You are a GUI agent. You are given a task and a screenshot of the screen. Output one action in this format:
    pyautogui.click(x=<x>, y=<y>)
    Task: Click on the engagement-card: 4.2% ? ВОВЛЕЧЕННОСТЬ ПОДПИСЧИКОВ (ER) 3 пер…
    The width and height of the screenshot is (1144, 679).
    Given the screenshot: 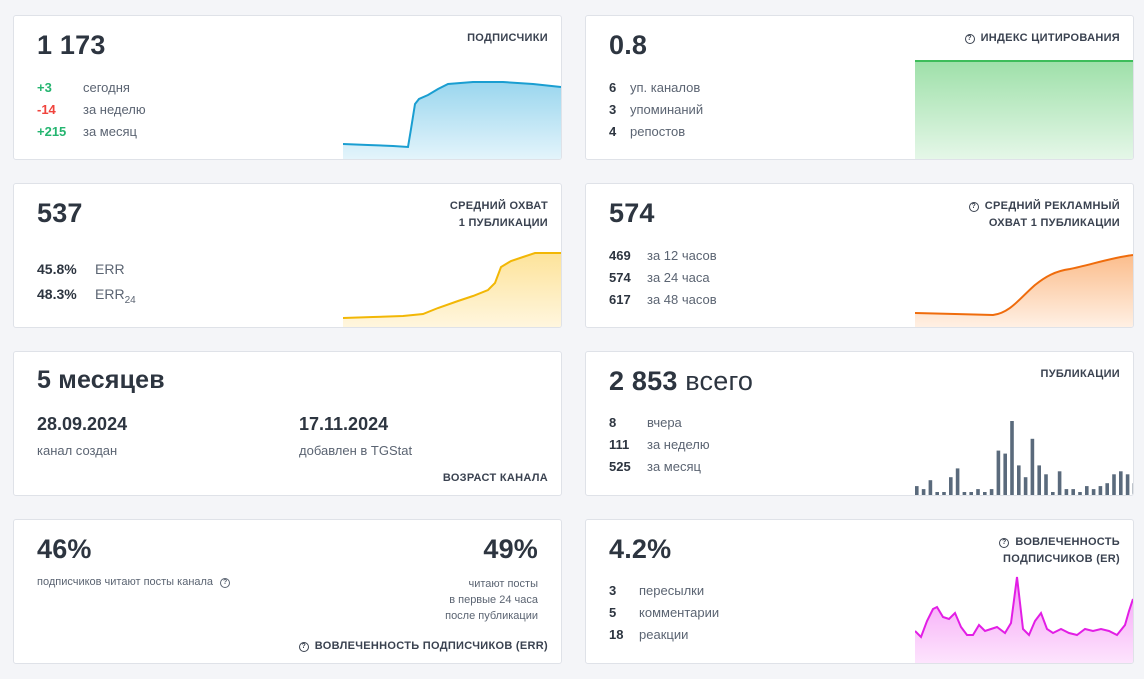 What is the action you would take?
    pyautogui.click(x=859, y=591)
    